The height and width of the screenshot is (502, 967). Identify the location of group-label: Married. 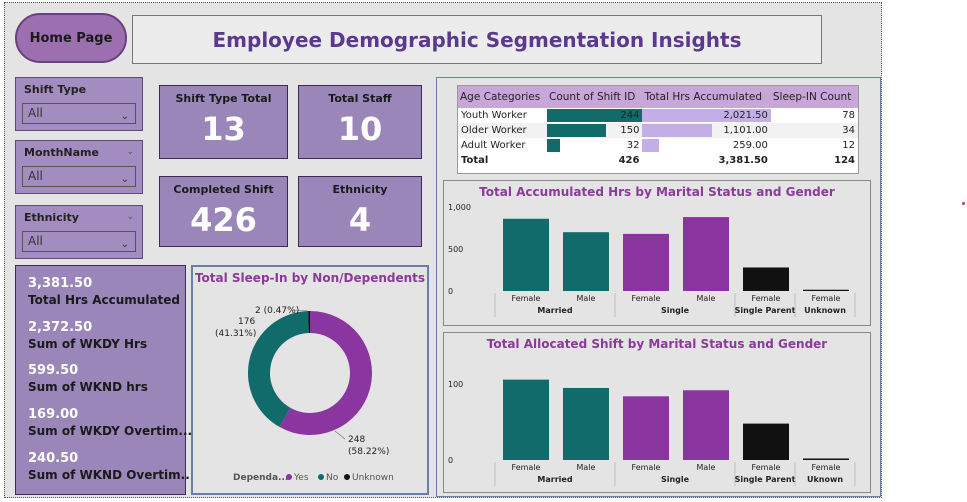
(554, 310).